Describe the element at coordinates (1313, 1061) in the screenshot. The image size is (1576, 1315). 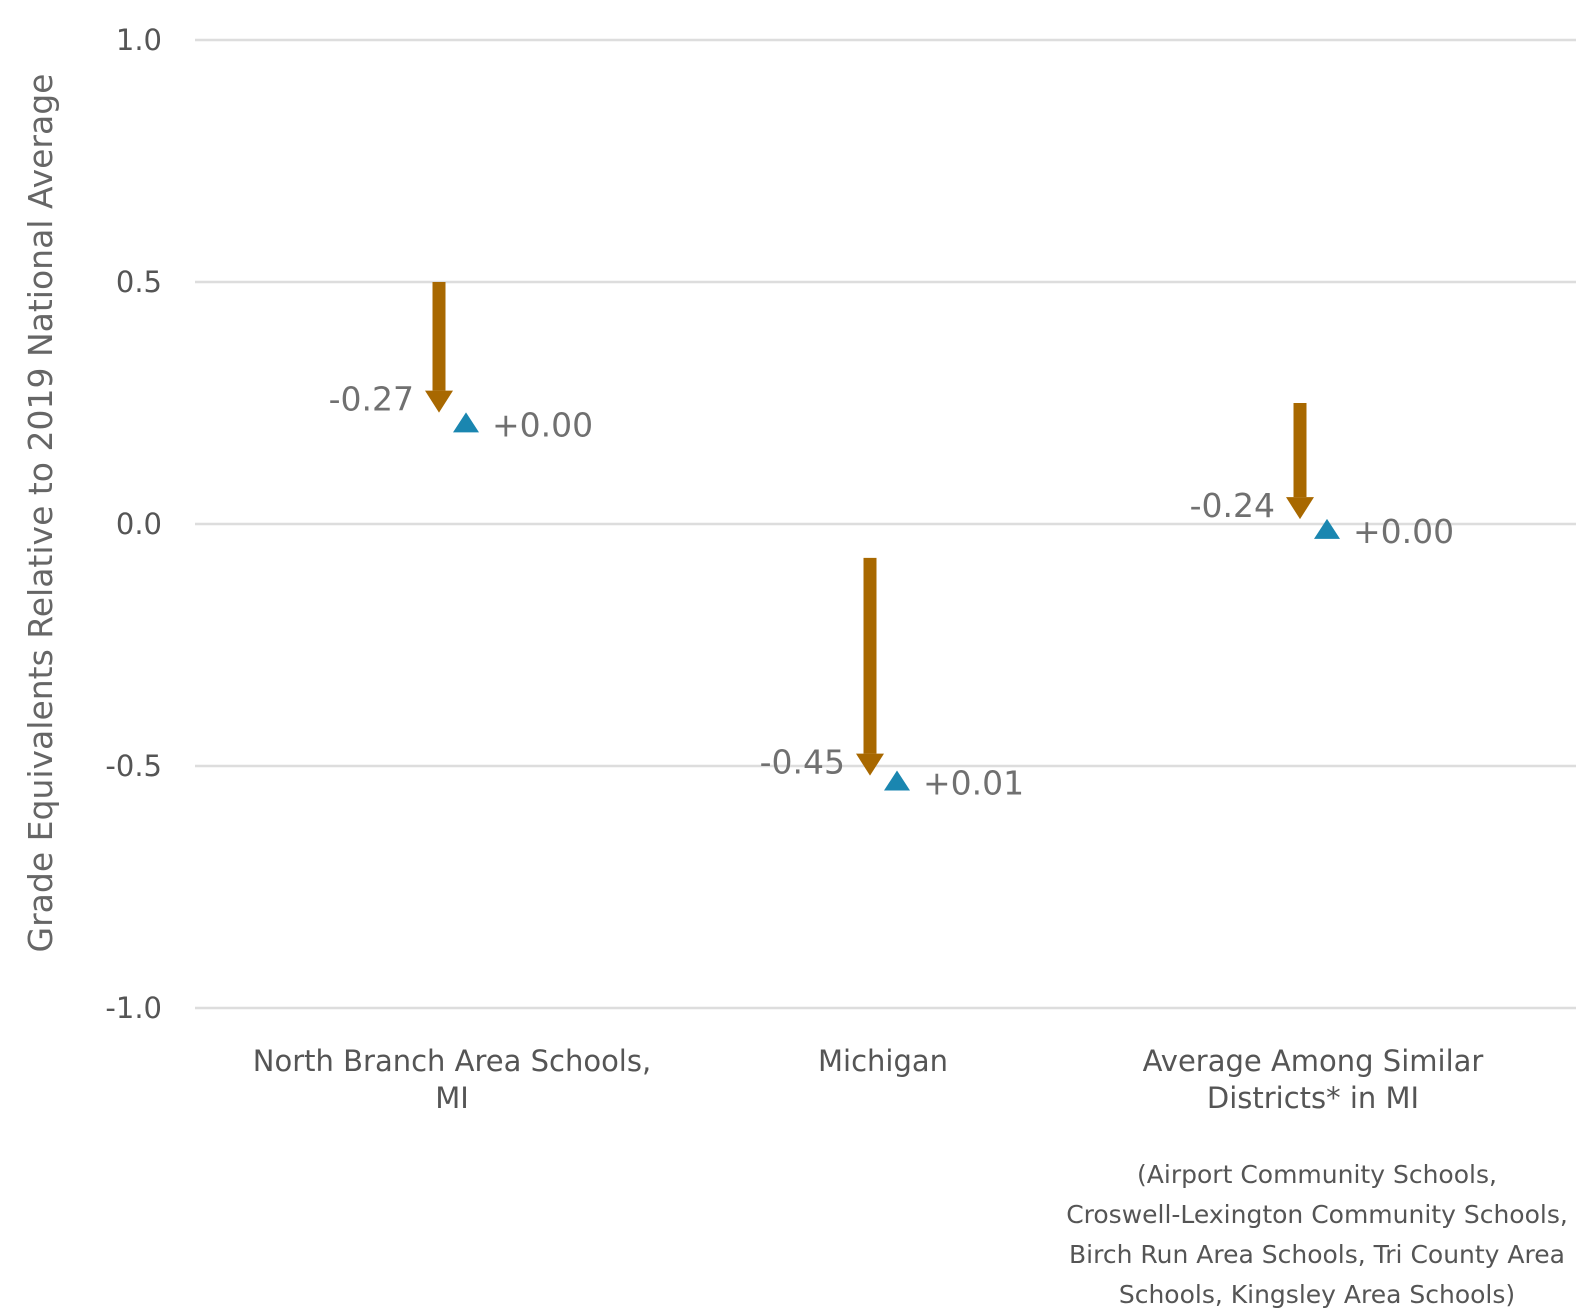
I see `category-label: Average Among Similar` at that location.